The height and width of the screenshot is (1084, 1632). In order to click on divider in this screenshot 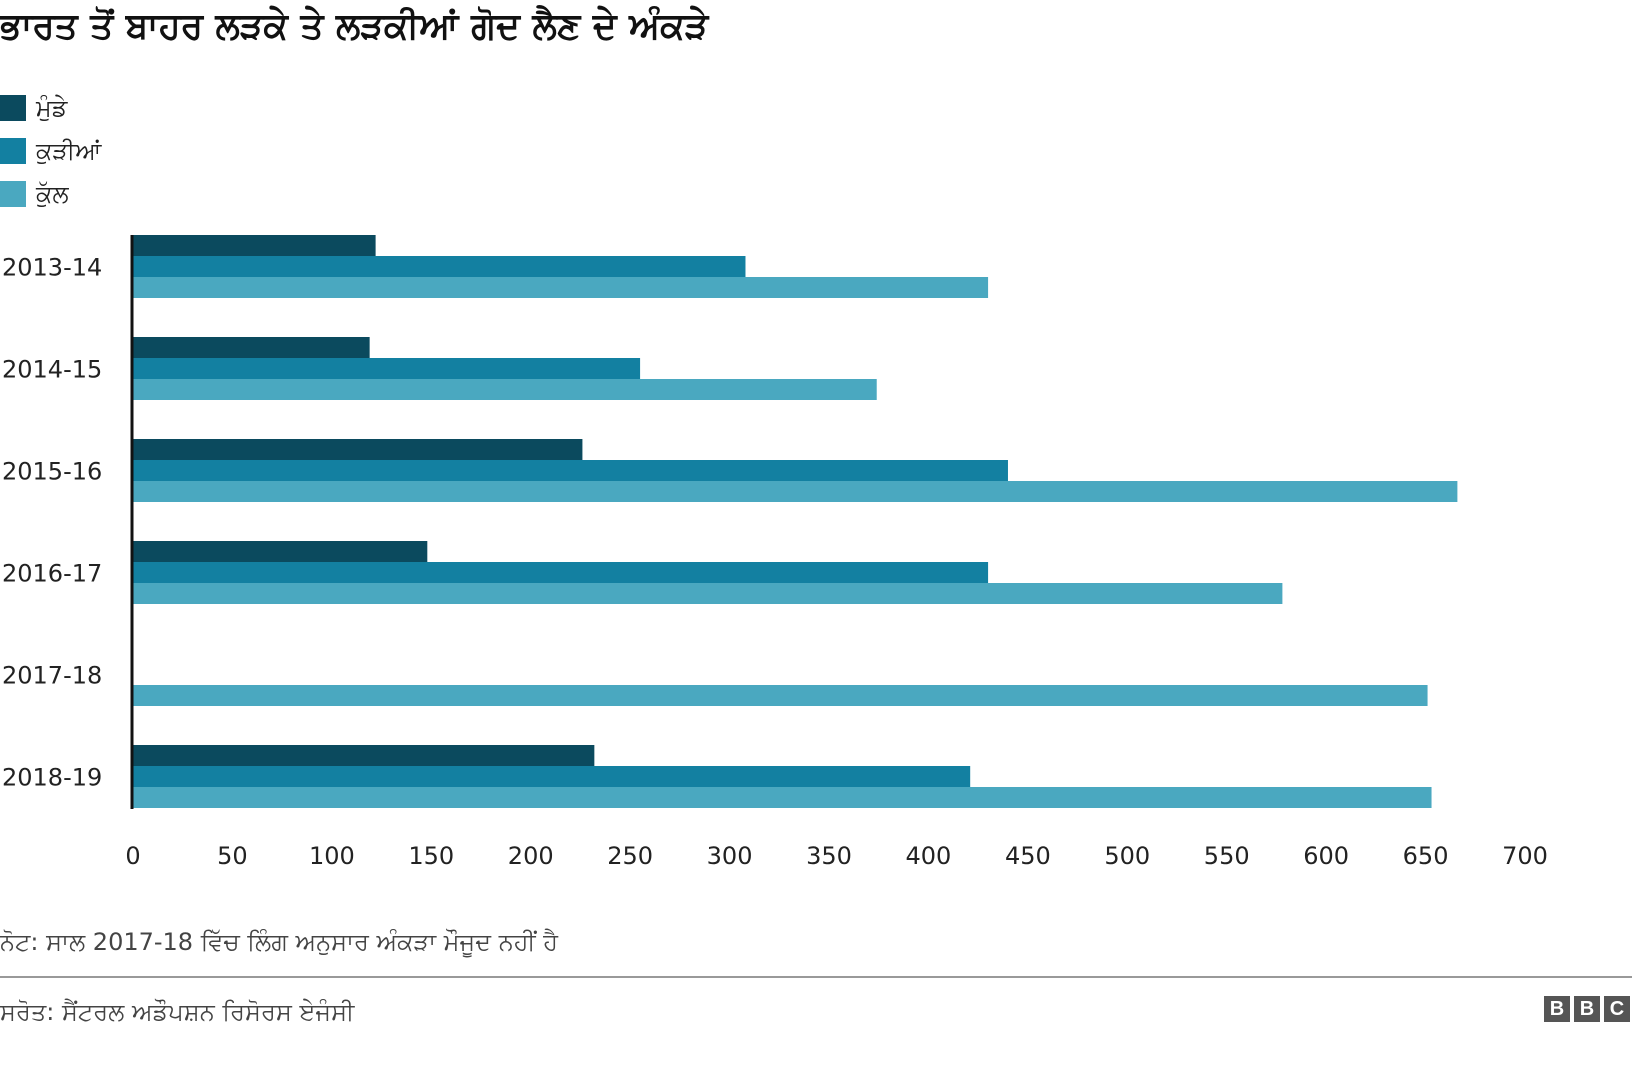, I will do `click(816, 977)`.